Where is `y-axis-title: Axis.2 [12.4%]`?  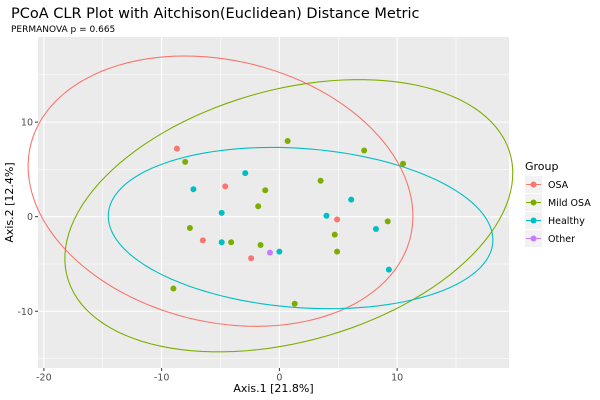
y-axis-title: Axis.2 [12.4%] is located at coordinates (9, 202).